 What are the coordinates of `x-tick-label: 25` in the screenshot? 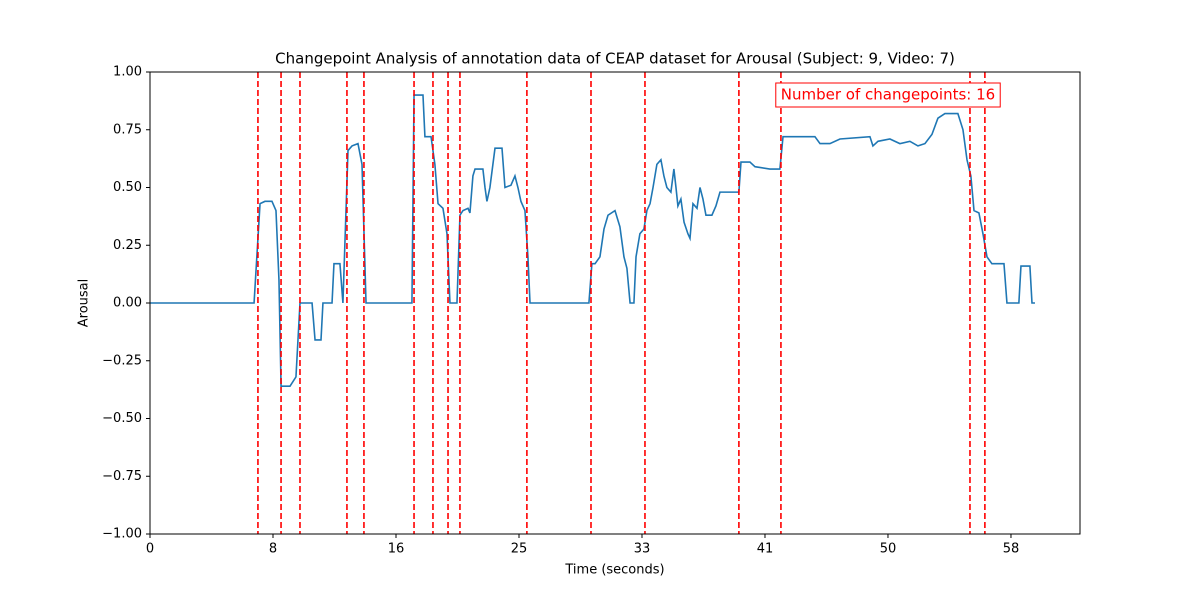 It's located at (519, 549).